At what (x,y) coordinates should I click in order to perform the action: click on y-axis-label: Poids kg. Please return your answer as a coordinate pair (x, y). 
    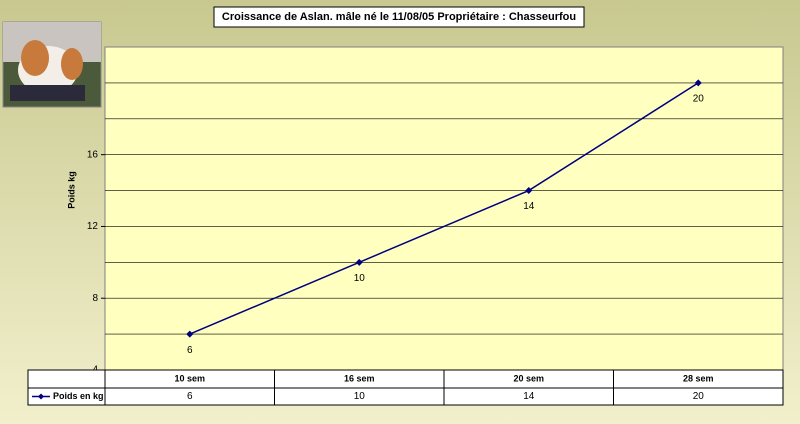
    Looking at the image, I should click on (71, 190).